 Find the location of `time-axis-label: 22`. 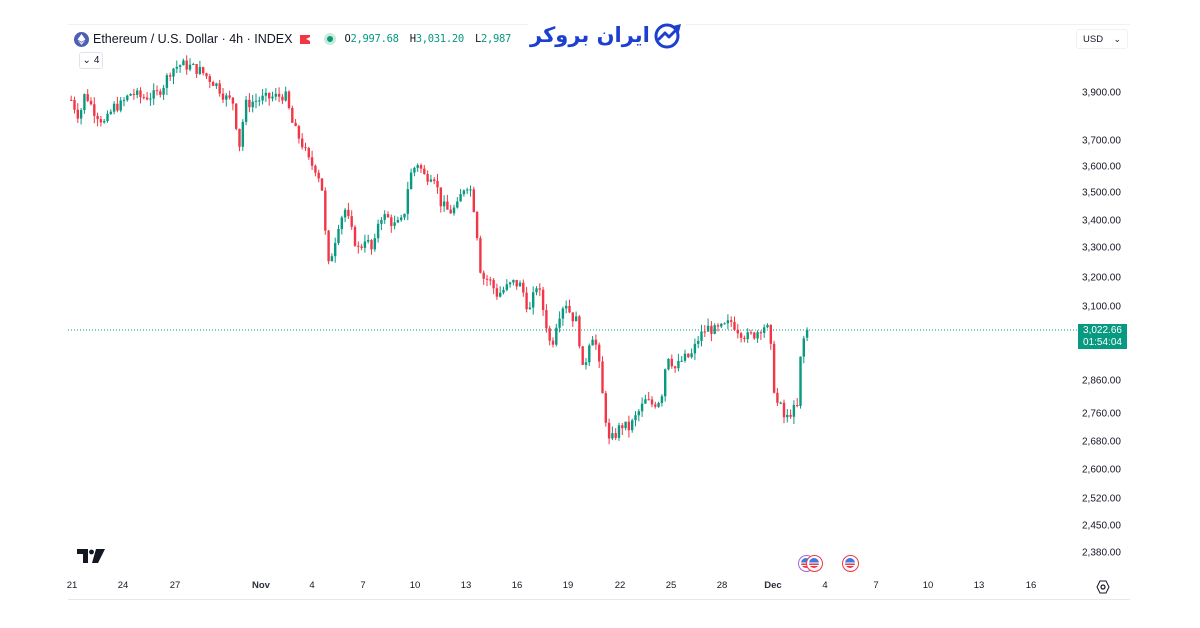

time-axis-label: 22 is located at coordinates (620, 585).